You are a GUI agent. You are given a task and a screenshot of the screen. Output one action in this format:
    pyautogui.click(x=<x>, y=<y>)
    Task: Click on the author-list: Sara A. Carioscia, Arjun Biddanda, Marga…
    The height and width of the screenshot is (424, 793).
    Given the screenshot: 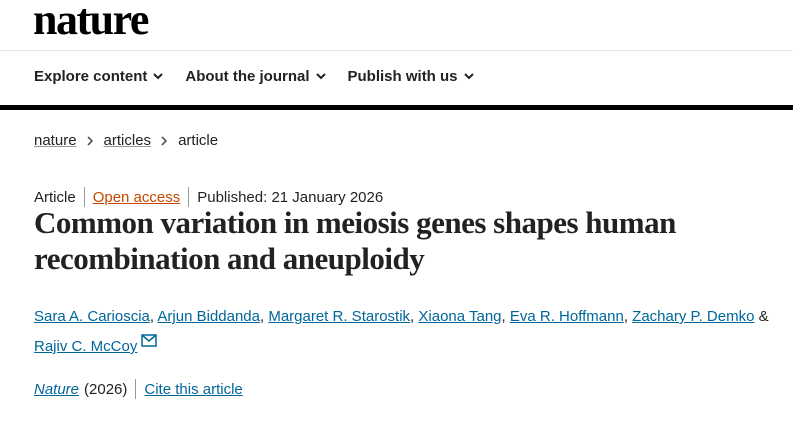 What is the action you would take?
    pyautogui.click(x=409, y=332)
    